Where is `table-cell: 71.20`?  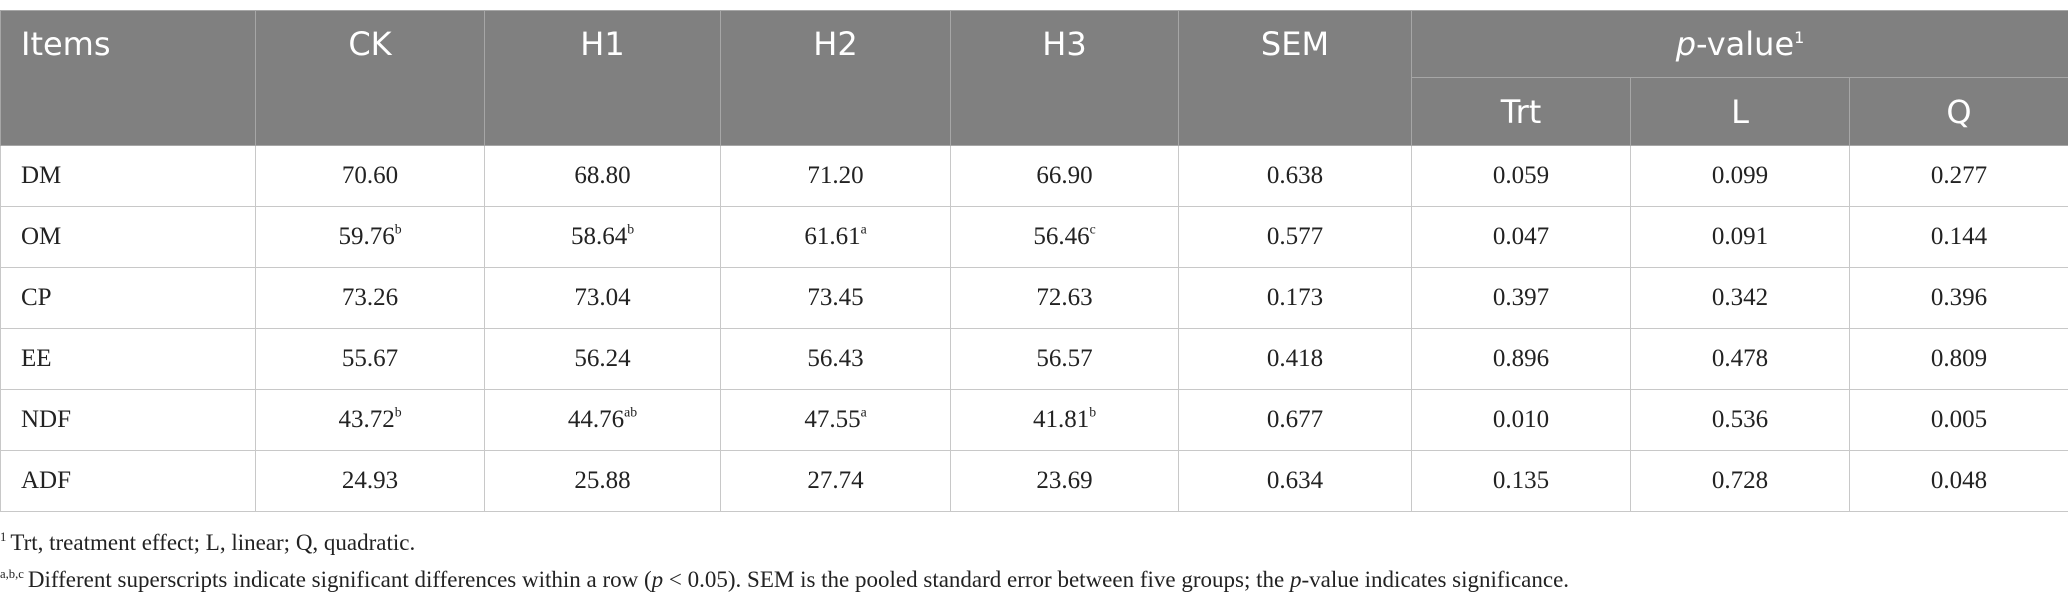
table-cell: 71.20 is located at coordinates (835, 176).